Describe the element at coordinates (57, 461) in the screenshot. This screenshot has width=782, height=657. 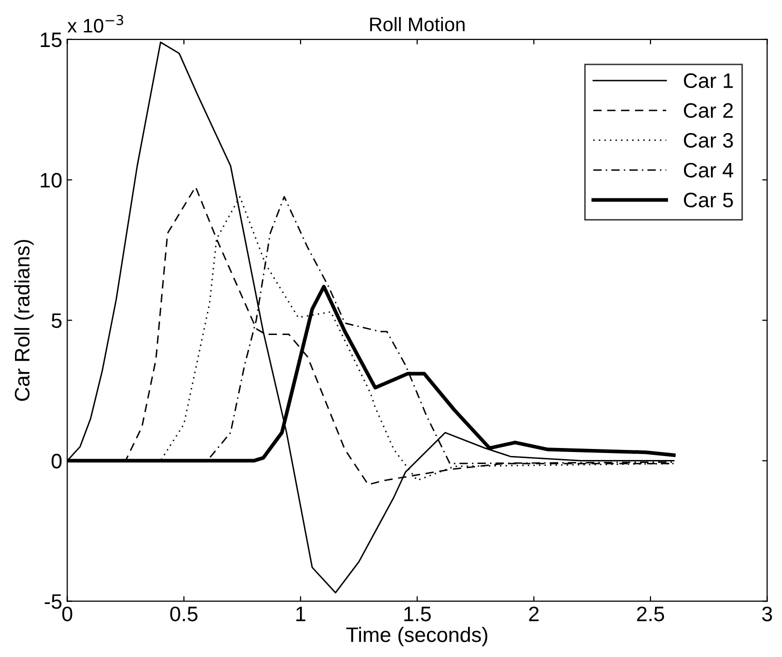
I see `y-tick-label: 0` at that location.